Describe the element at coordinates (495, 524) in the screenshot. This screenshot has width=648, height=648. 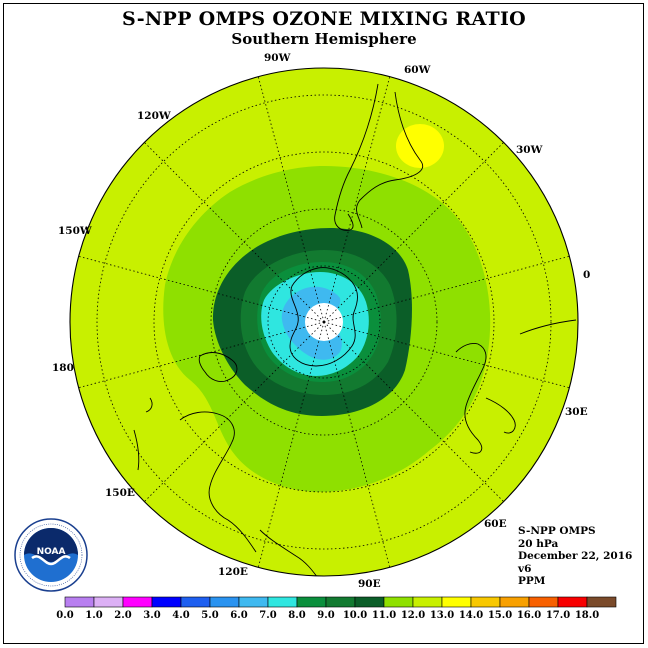
I see `lon-label-60e: 60E` at that location.